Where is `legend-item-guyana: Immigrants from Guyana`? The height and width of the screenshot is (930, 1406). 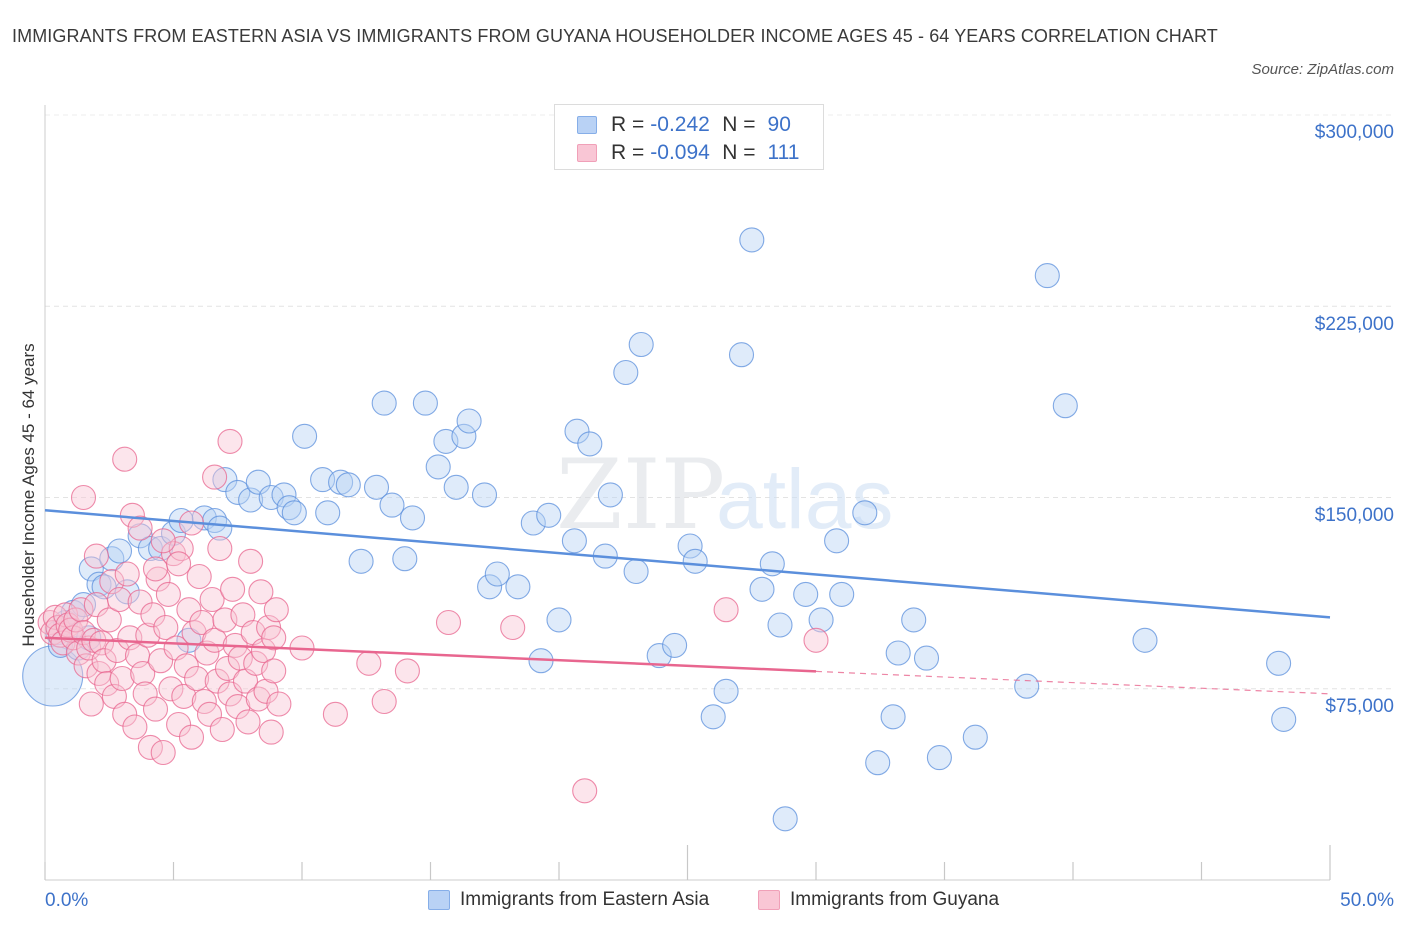
legend-item-guyana: Immigrants from Guyana is located at coordinates (878, 900).